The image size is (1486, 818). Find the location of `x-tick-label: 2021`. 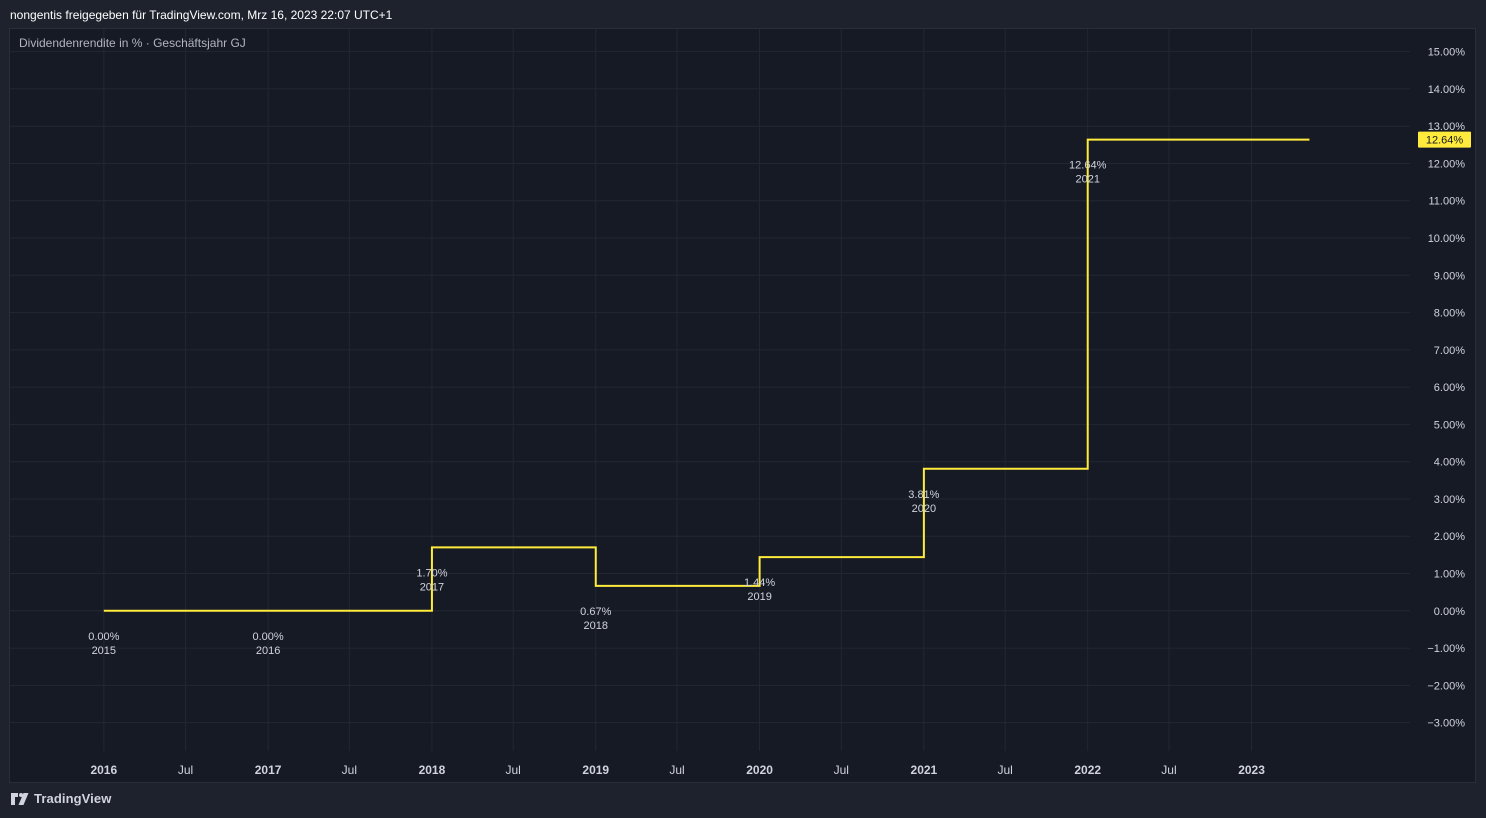

x-tick-label: 2021 is located at coordinates (924, 770).